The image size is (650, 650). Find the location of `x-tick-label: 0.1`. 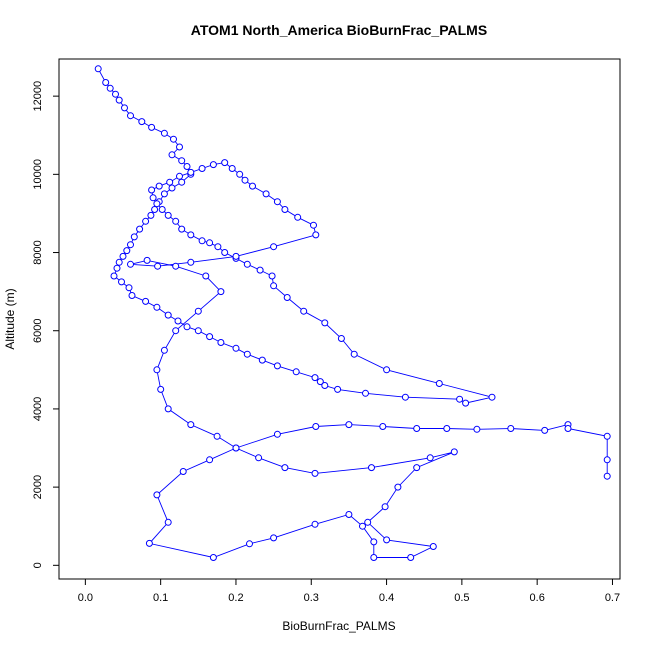

x-tick-label: 0.1 is located at coordinates (160, 598).